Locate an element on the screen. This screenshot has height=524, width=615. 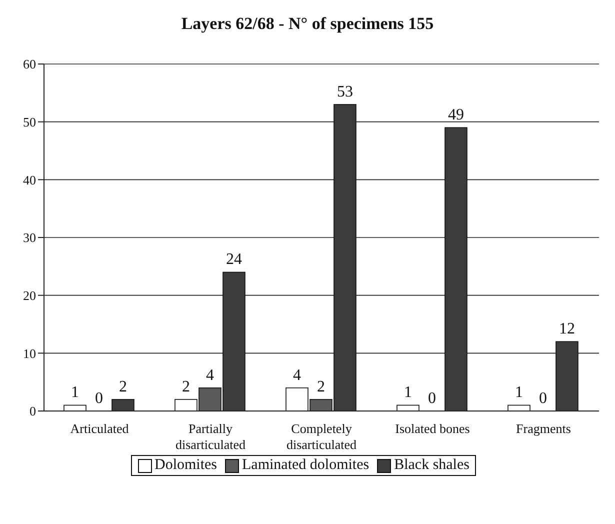
y-tick-label: 30 is located at coordinates (29, 238).